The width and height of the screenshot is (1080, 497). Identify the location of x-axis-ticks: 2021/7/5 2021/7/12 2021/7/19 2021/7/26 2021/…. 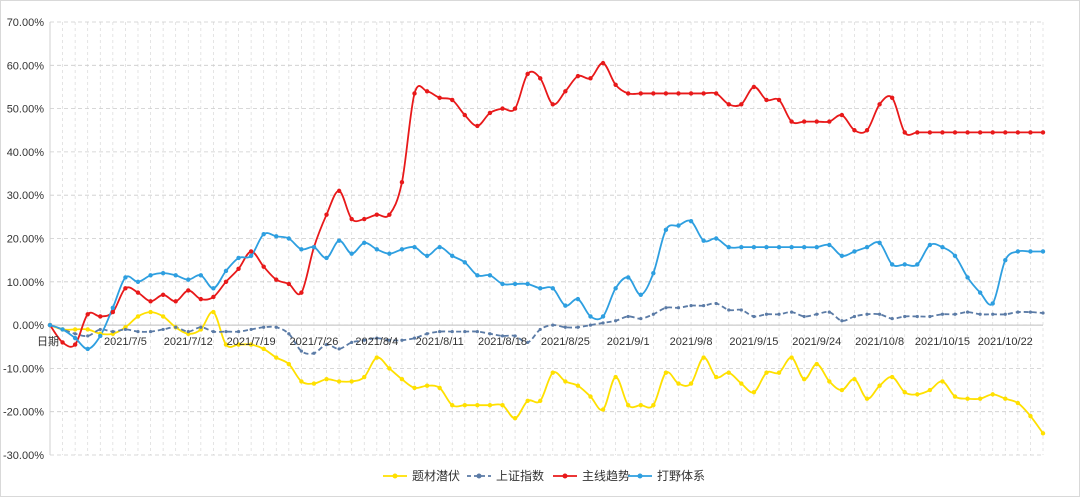
(568, 342).